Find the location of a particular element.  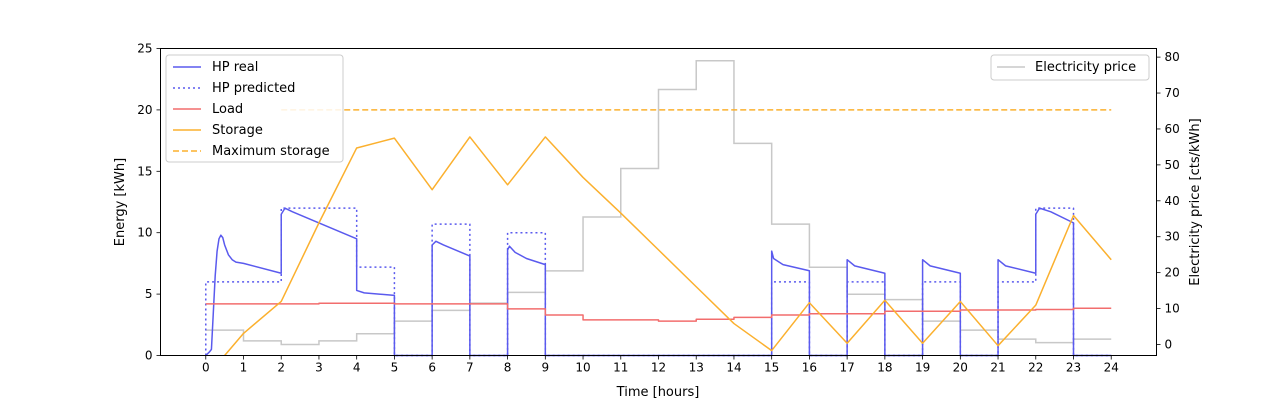

x-tick-label: 7 is located at coordinates (470, 368).